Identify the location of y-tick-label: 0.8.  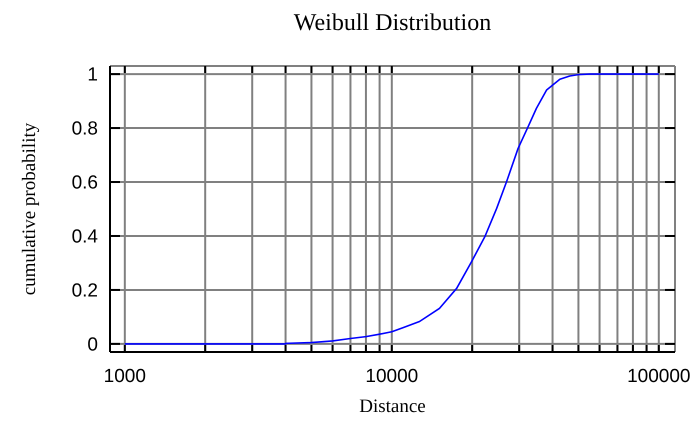
(85, 129).